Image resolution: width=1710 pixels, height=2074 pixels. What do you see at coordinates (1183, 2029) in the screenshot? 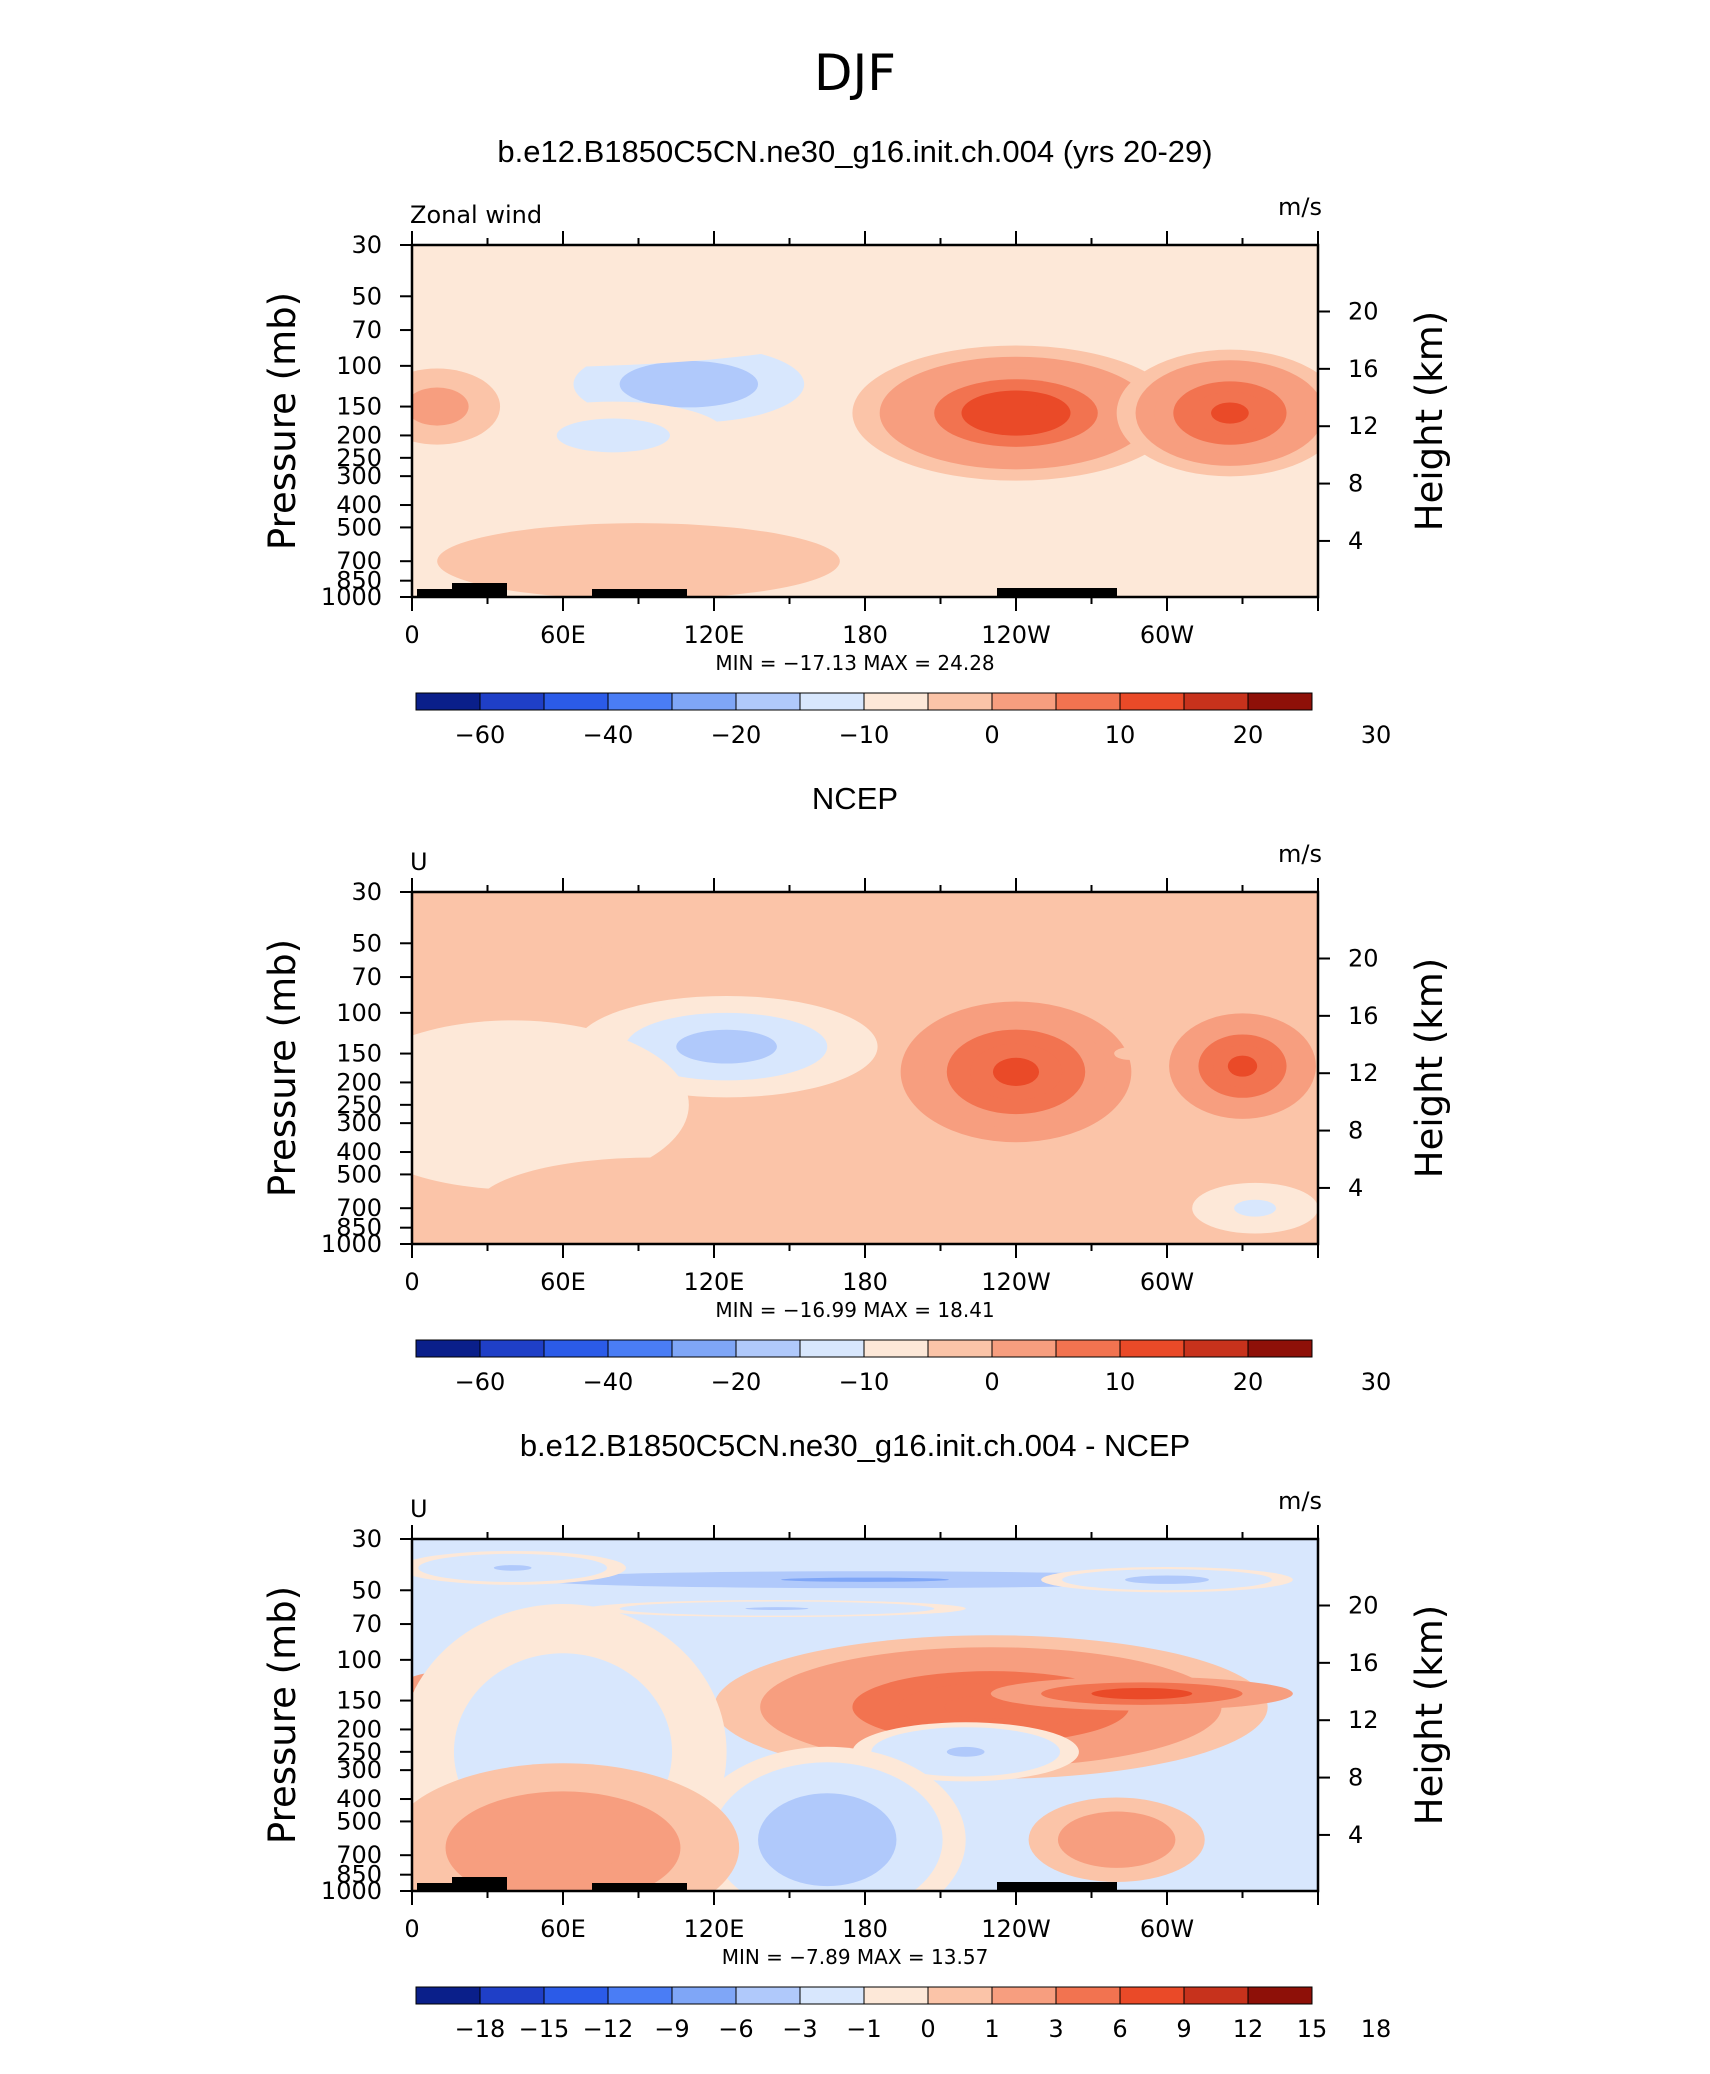
I see `colorbar-label: 9` at bounding box center [1183, 2029].